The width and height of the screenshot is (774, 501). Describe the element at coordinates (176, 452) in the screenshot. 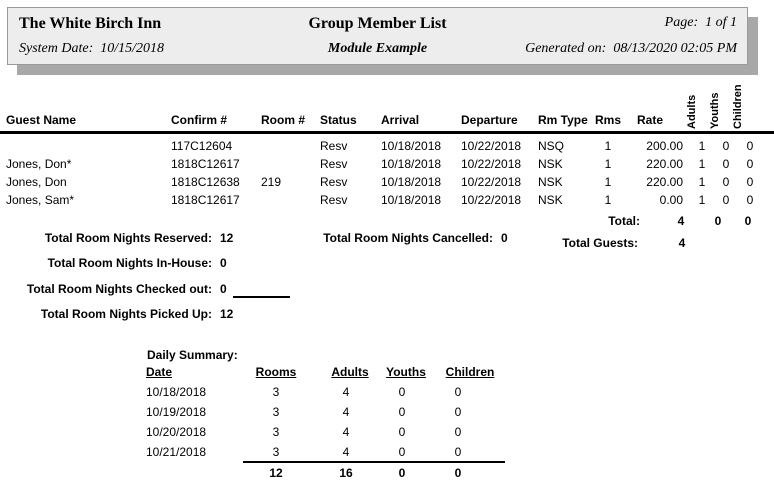

I see `ds-date: 10/21/2018` at that location.